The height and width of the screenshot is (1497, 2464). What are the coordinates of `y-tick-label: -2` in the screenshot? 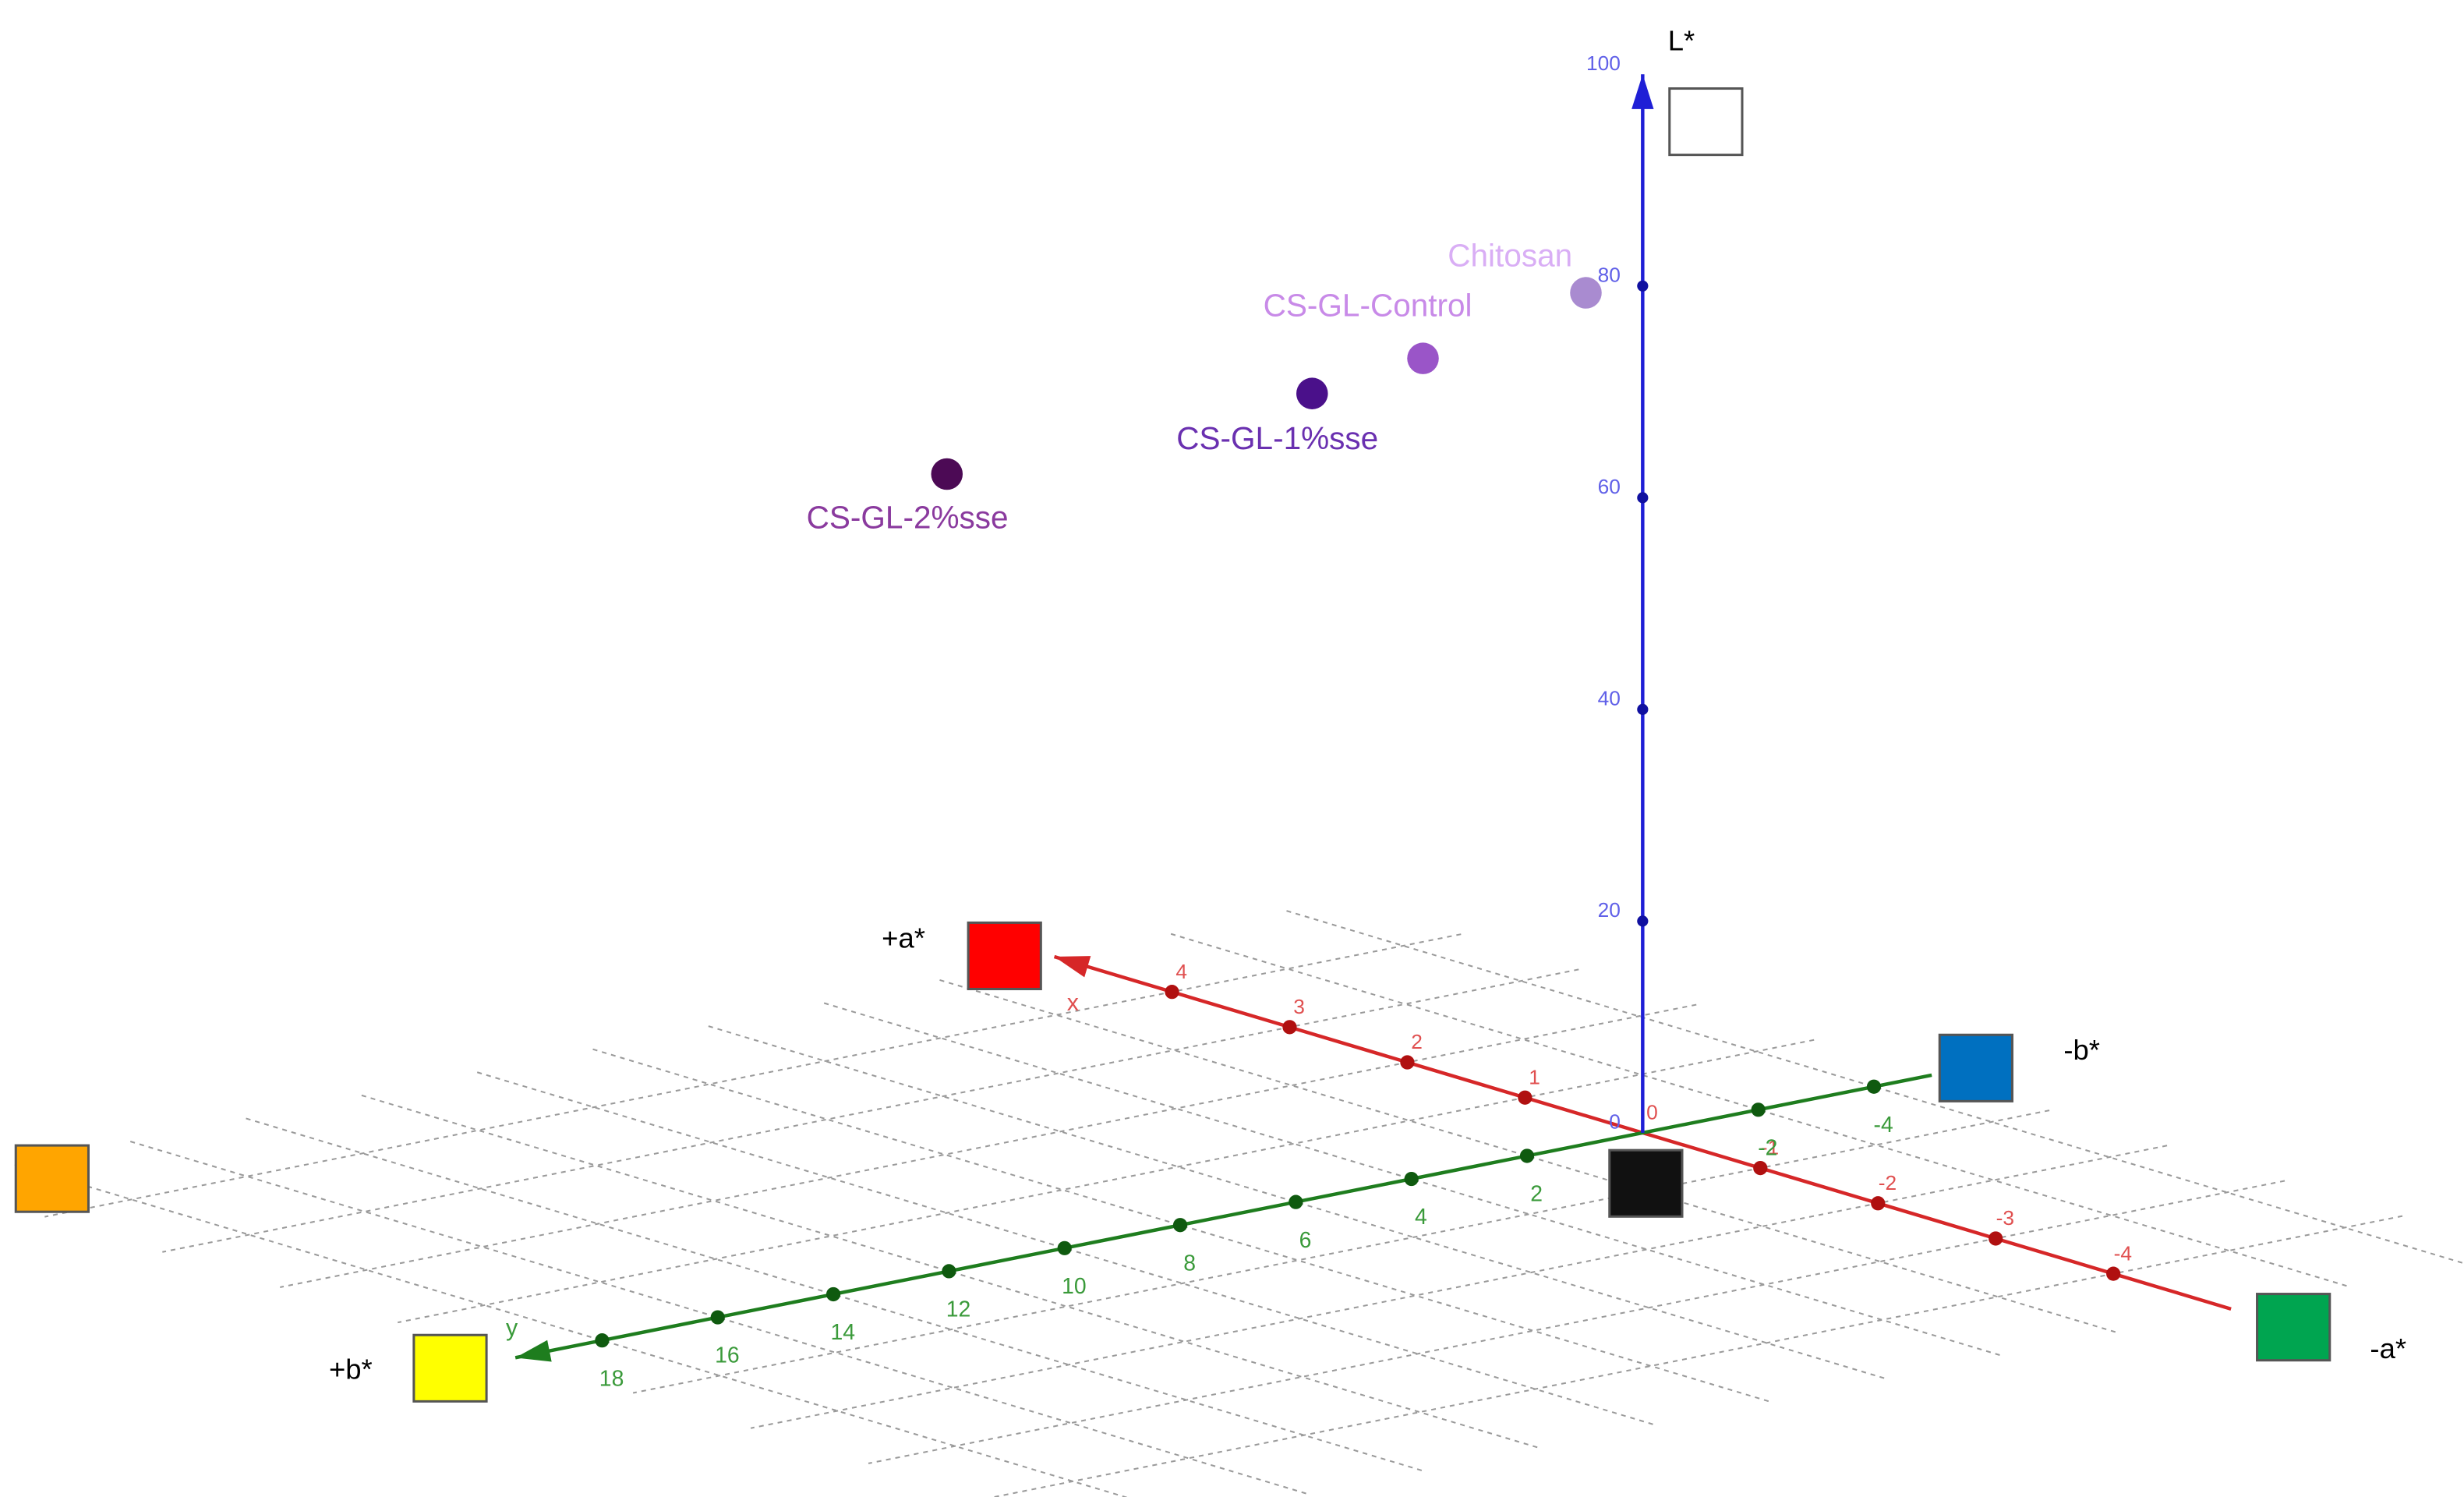 It's located at (1767, 1147).